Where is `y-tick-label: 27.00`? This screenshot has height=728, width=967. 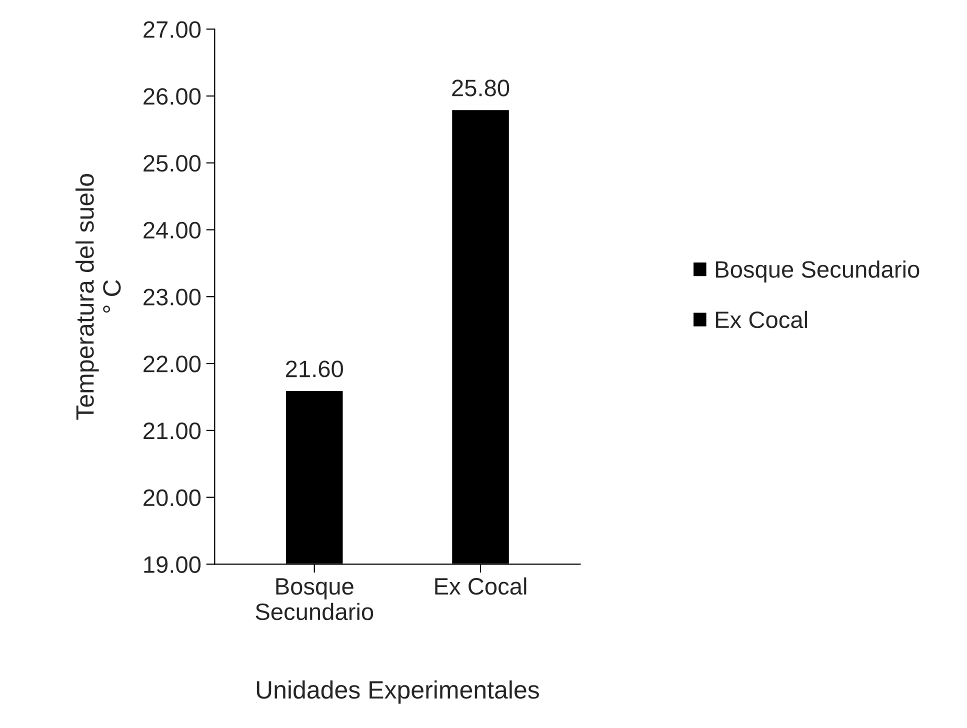 y-tick-label: 27.00 is located at coordinates (172, 29).